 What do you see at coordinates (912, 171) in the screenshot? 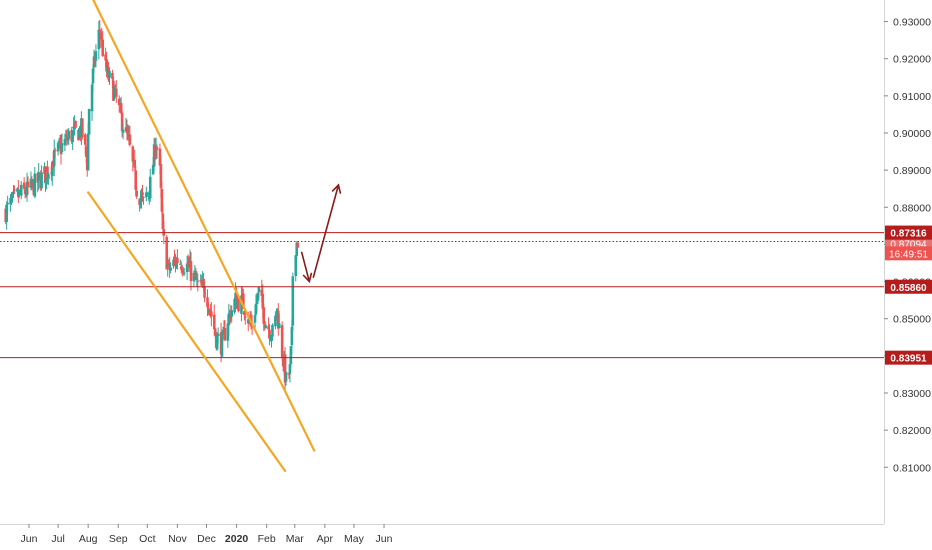
I see `price-tick-label: 0.89000` at bounding box center [912, 171].